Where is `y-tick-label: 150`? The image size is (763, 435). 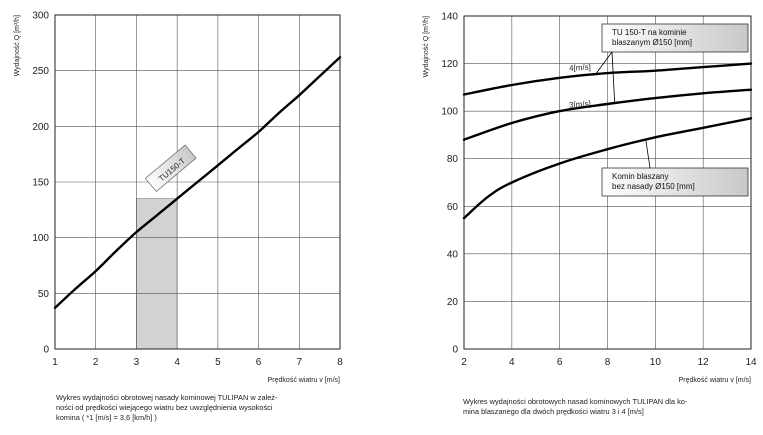 y-tick-label: 150 is located at coordinates (40, 183).